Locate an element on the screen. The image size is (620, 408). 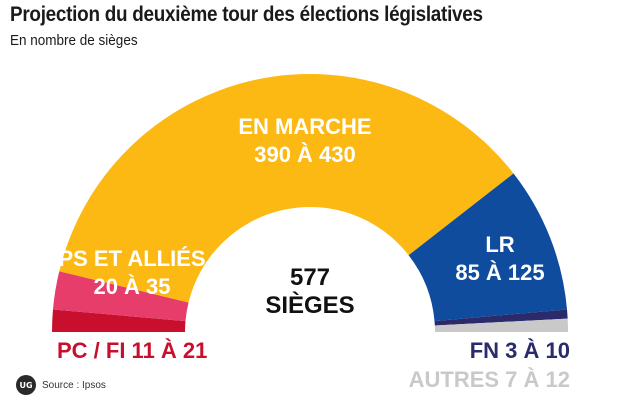
label-lr-value: 85 À 125 is located at coordinates (499, 272).